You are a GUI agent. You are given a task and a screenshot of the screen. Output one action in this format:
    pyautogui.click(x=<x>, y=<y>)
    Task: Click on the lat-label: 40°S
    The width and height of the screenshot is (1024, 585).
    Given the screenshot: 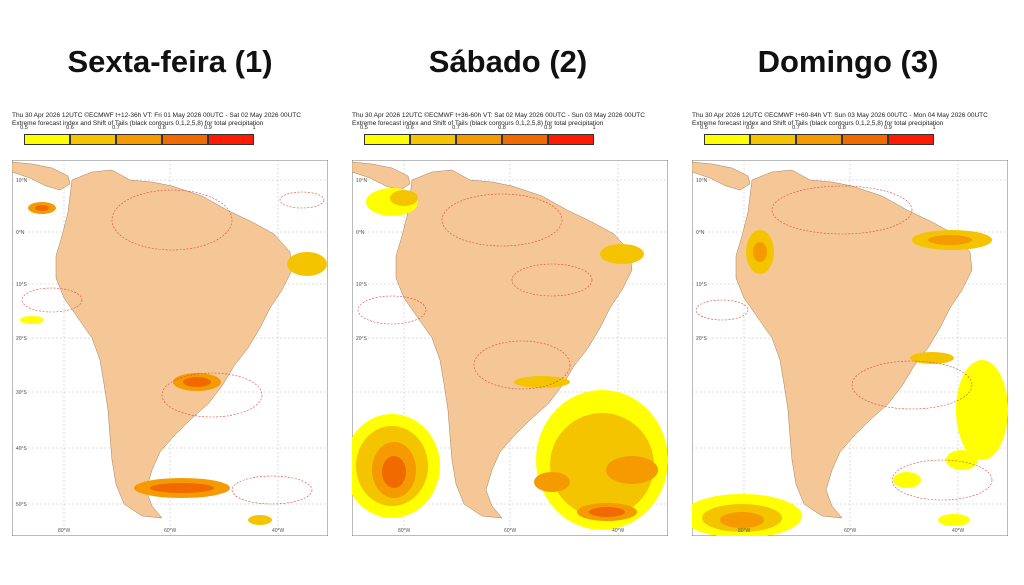 What is the action you would take?
    pyautogui.click(x=22, y=449)
    